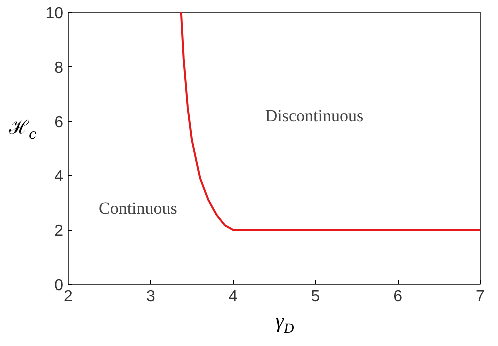 This screenshot has width=498, height=346. What do you see at coordinates (315, 297) in the screenshot?
I see `x-tick-label: 5` at bounding box center [315, 297].